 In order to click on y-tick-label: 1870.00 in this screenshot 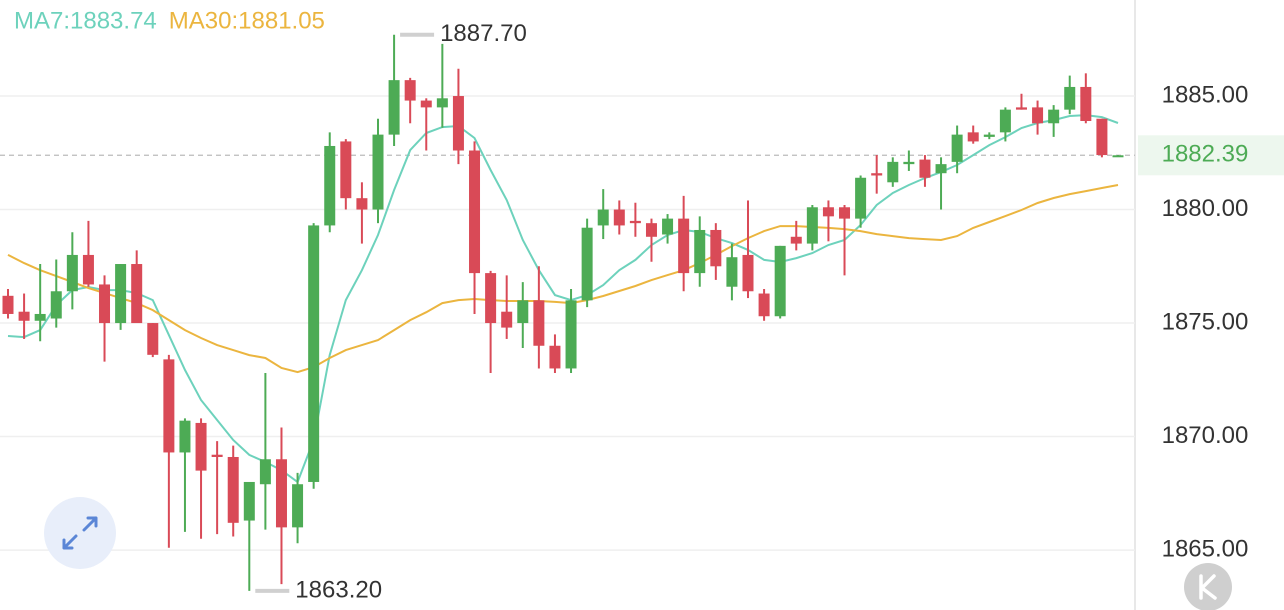, I will do `click(1205, 435)`.